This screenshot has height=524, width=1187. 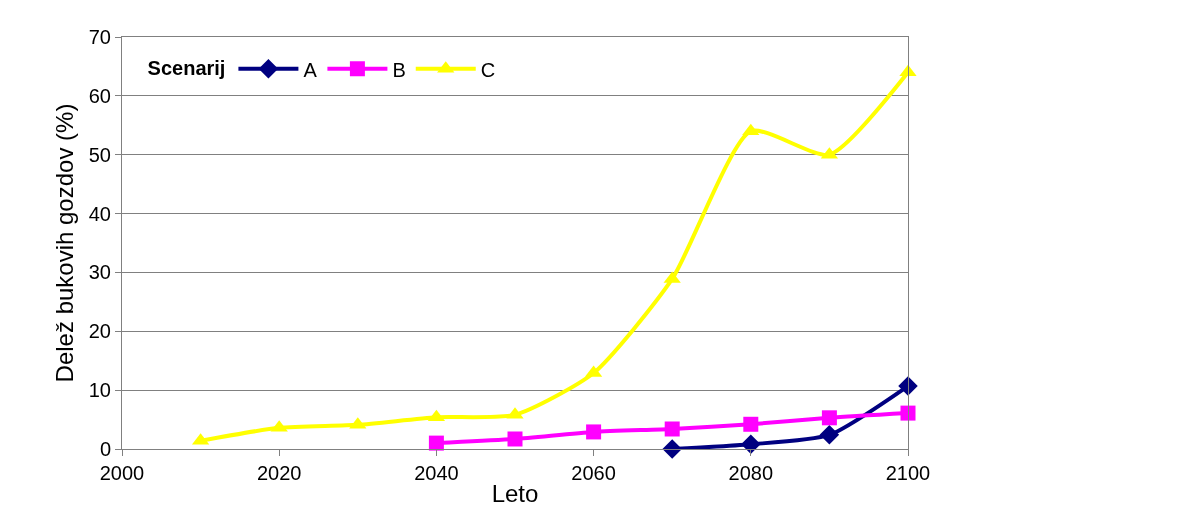 I want to click on y-tick-label: 70, so click(x=99, y=37).